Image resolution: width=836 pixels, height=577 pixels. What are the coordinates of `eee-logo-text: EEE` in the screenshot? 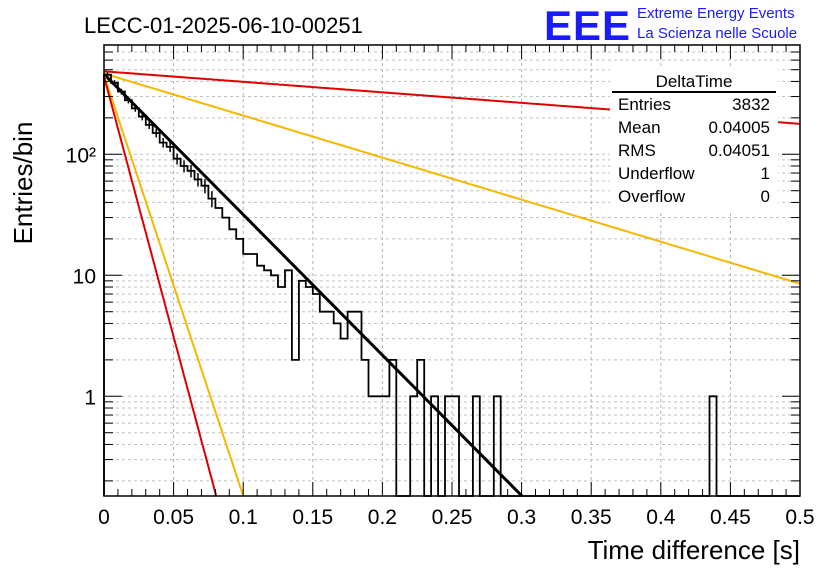 It's located at (587, 25).